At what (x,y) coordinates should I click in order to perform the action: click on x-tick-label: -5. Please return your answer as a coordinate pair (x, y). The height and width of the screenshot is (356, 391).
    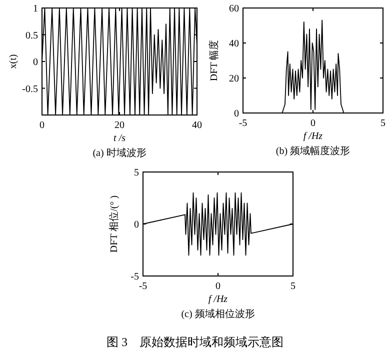
    Looking at the image, I should click on (243, 123).